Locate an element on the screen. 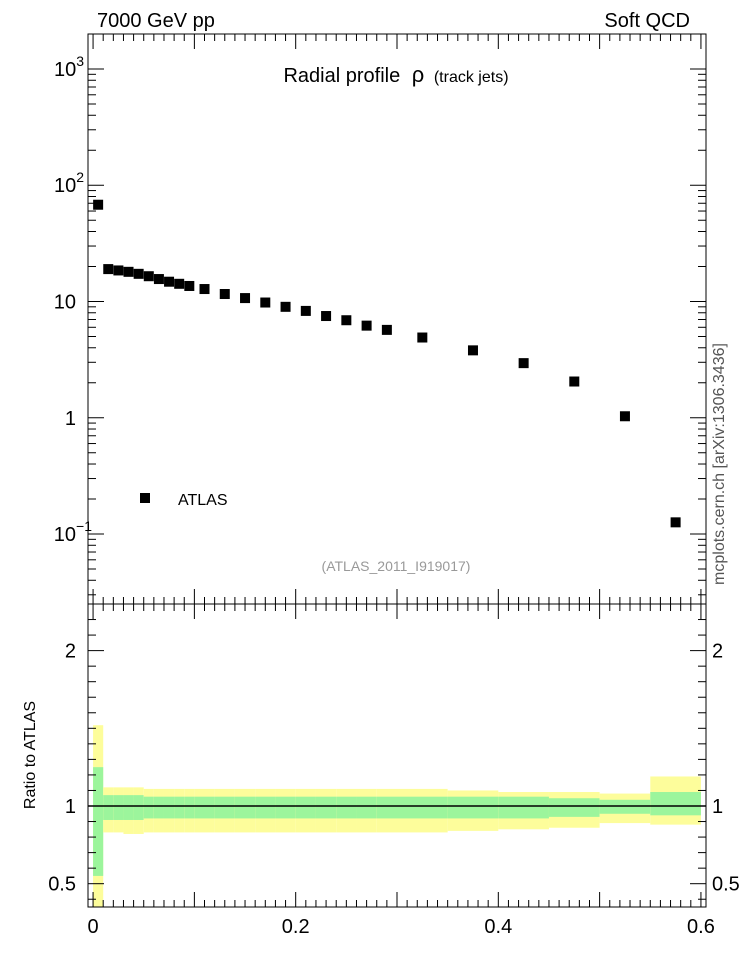 This screenshot has width=746, height=972. main-y-tick-label: 10³ is located at coordinates (69, 67).